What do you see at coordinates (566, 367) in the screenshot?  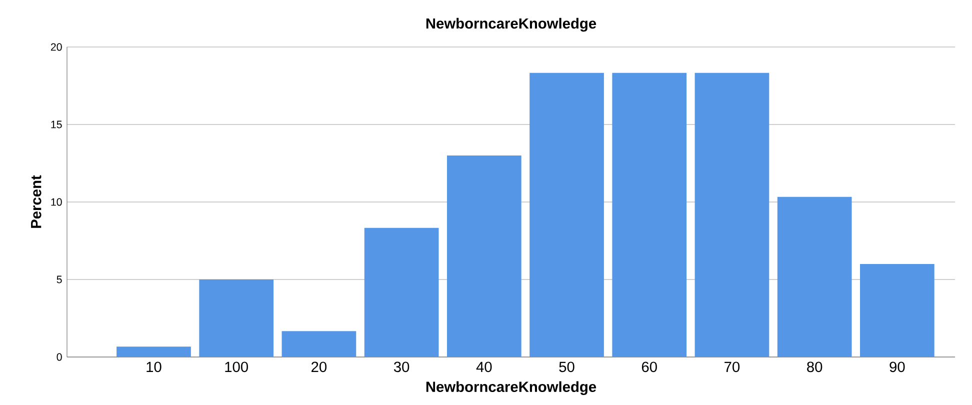 I see `x-tick-label: 50` at bounding box center [566, 367].